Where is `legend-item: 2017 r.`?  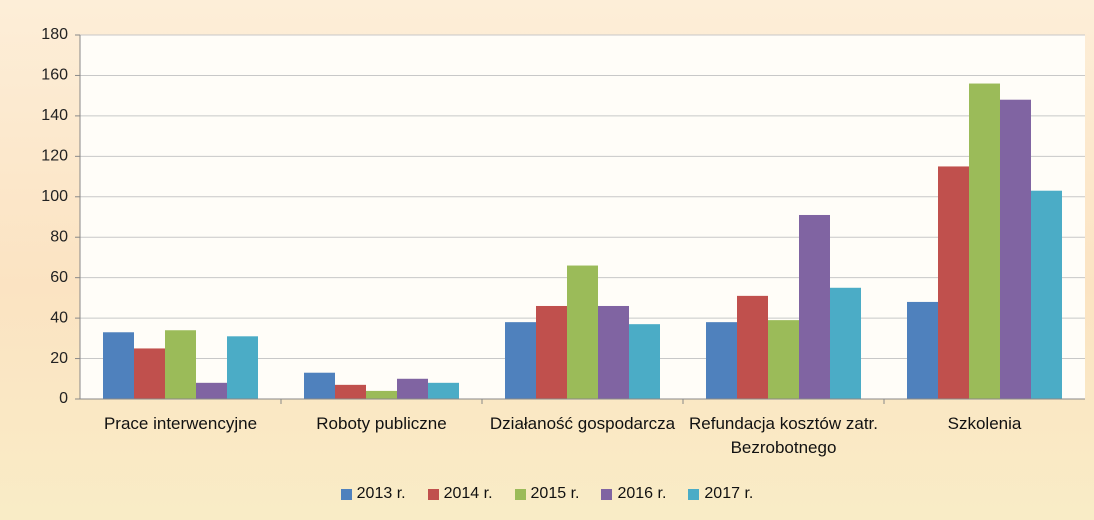
legend-item: 2017 r. is located at coordinates (720, 494).